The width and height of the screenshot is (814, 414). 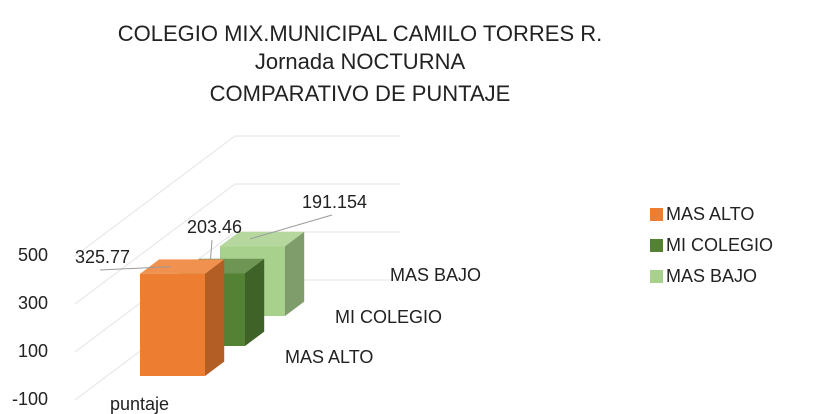 What do you see at coordinates (360, 93) in the screenshot?
I see `chart-title: COMPARATIVO DE PUNTAJE` at bounding box center [360, 93].